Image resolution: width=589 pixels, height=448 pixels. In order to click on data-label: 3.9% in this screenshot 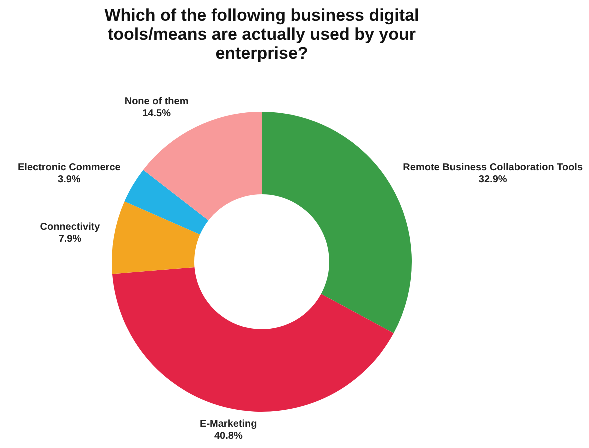, I will do `click(69, 180)`.